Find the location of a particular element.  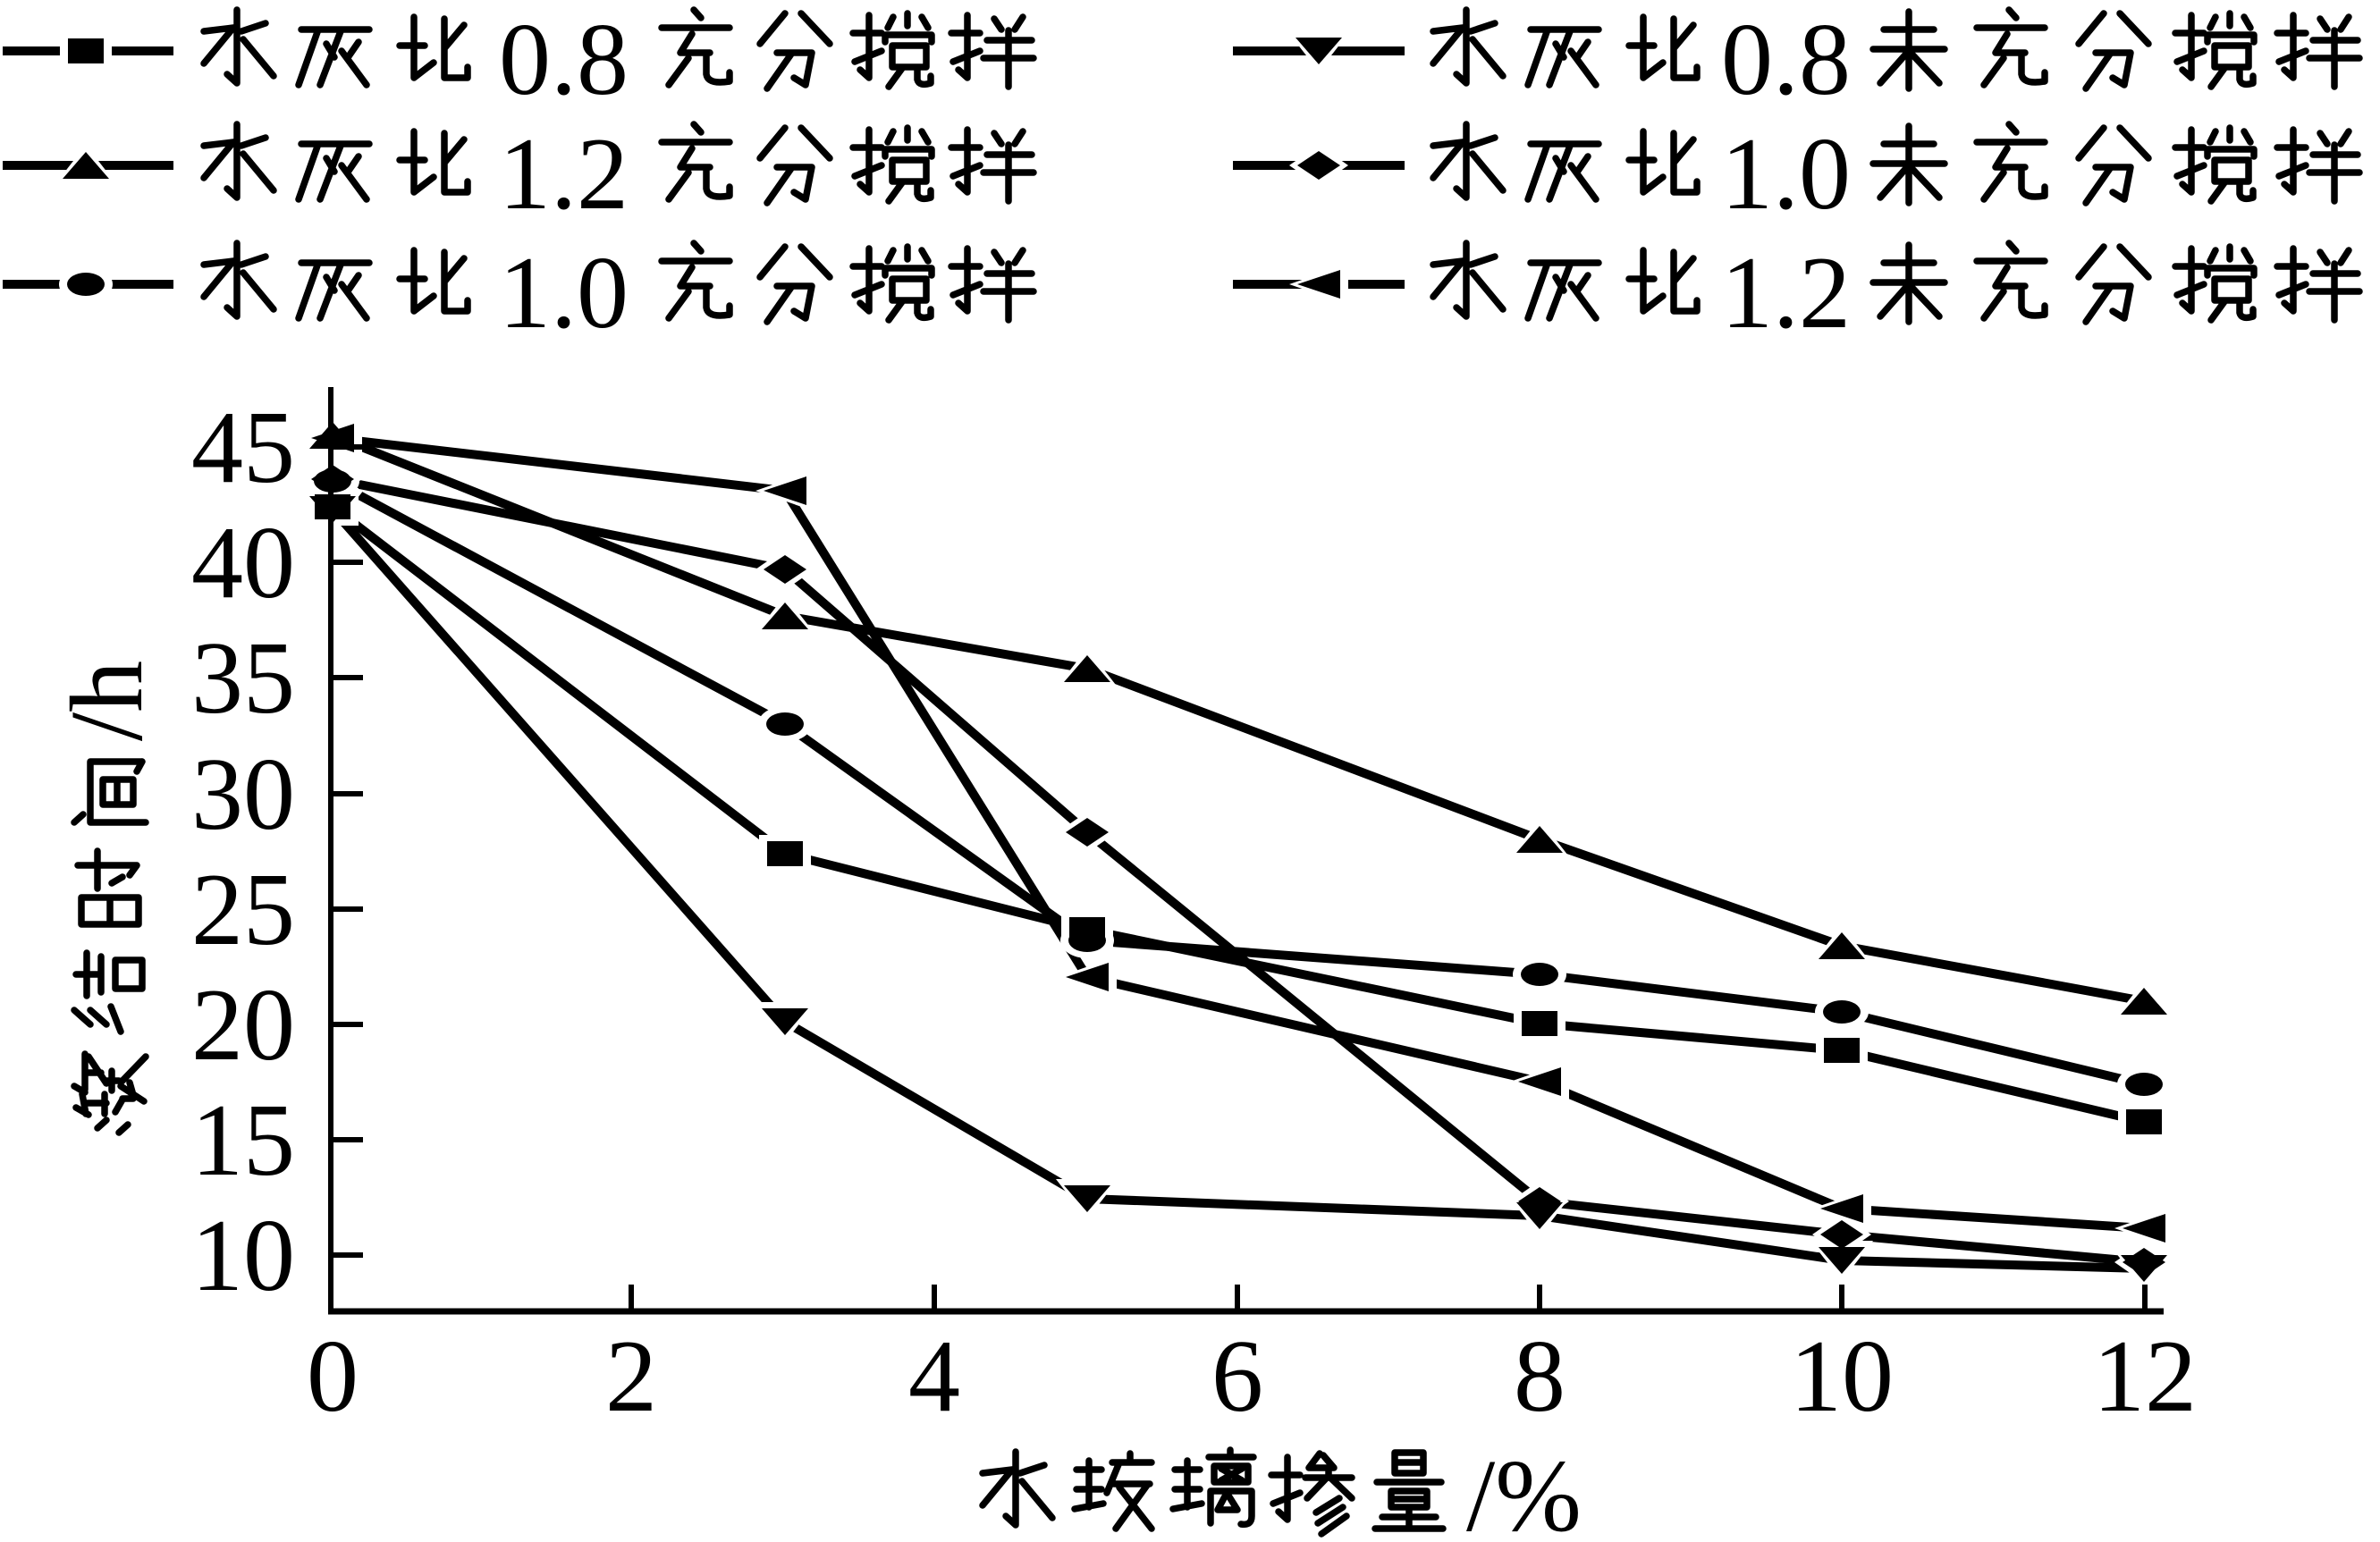

svg-text: 45 is located at coordinates (243, 448).